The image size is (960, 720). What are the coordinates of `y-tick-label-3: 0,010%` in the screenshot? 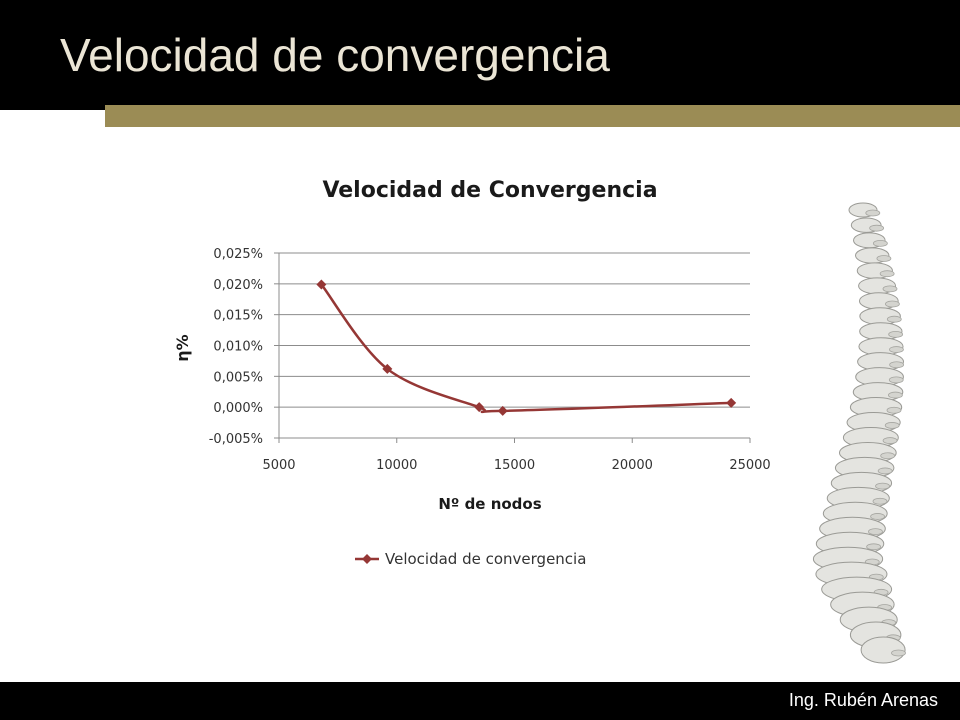 It's located at (238, 347).